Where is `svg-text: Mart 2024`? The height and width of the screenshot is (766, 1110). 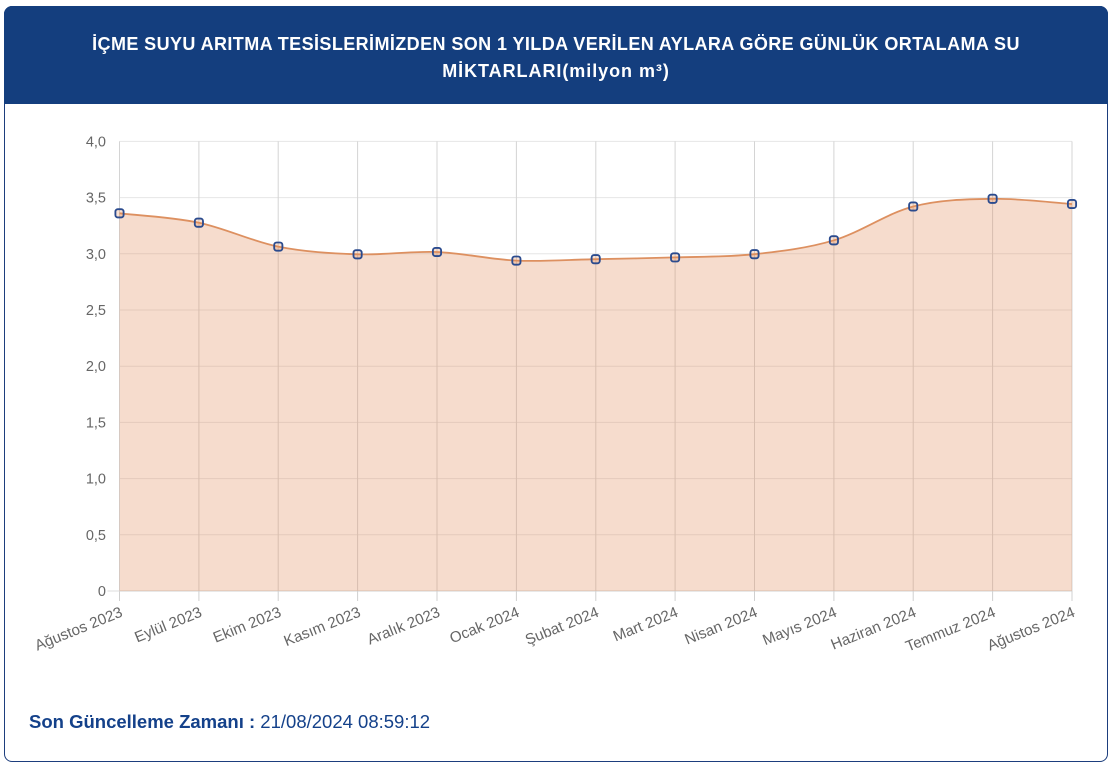 svg-text: Mart 2024 is located at coordinates (646, 624).